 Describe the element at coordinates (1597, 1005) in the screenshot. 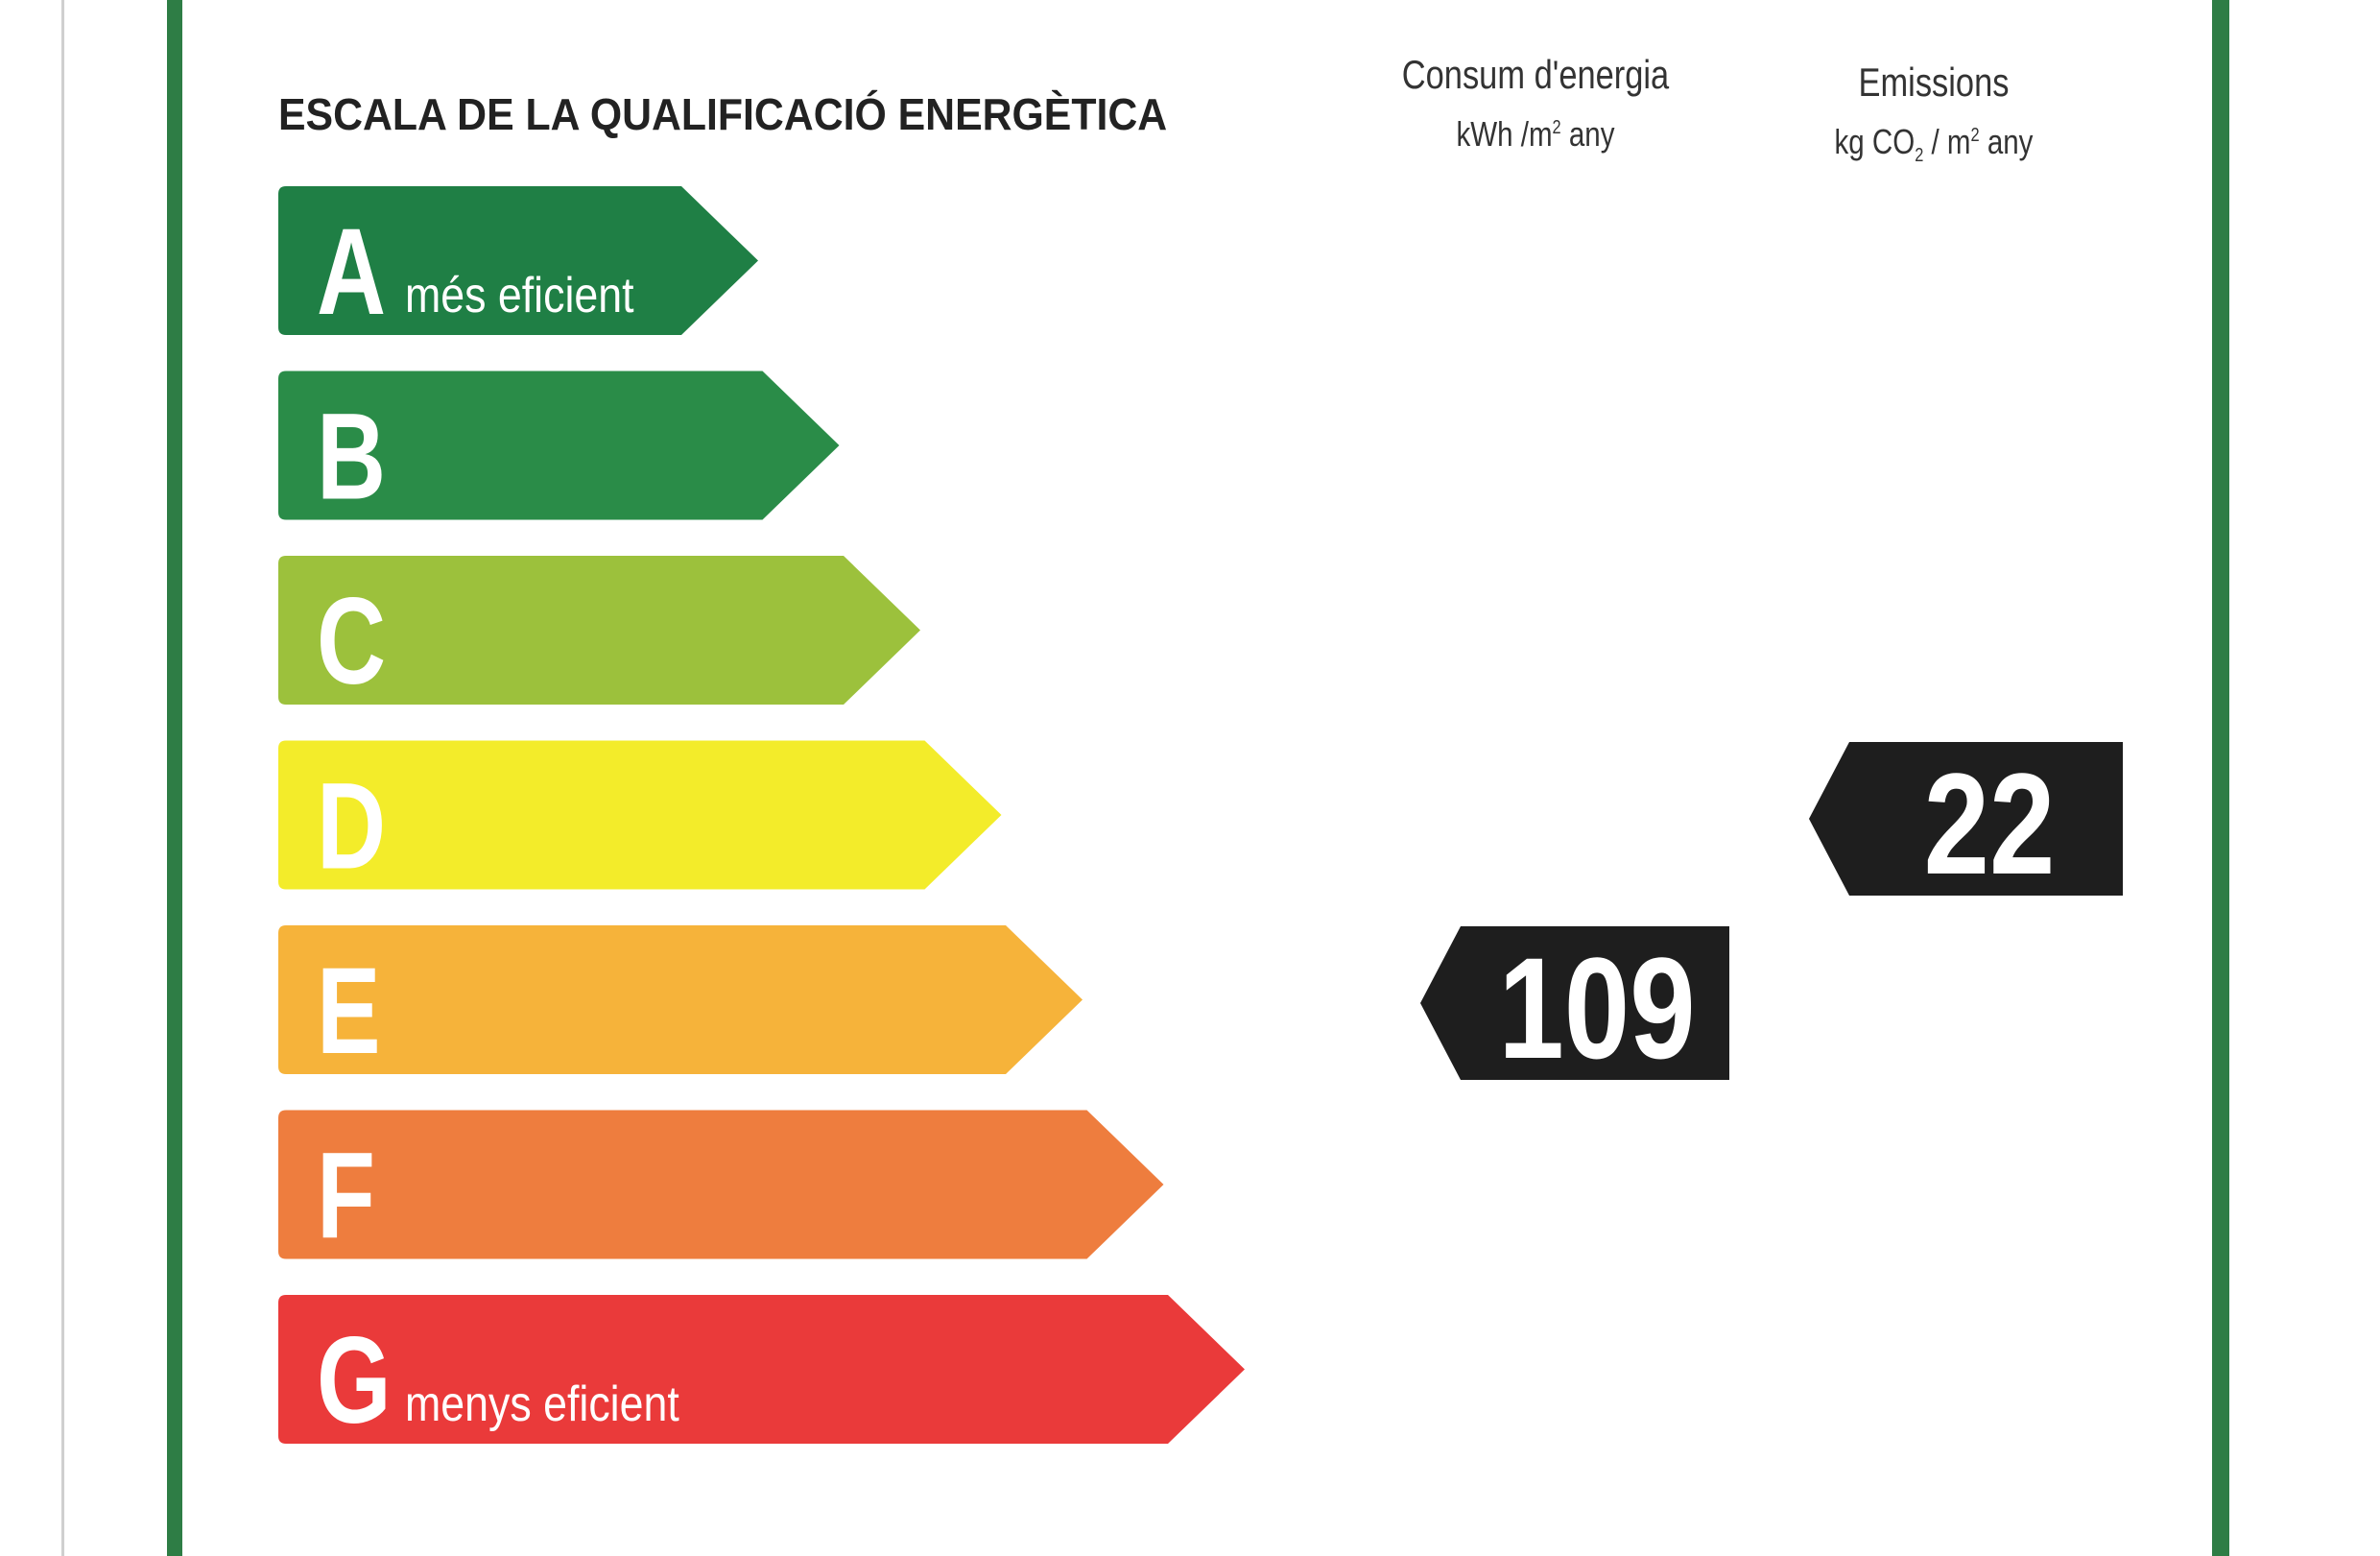

I see `energy-result-value: 109` at that location.